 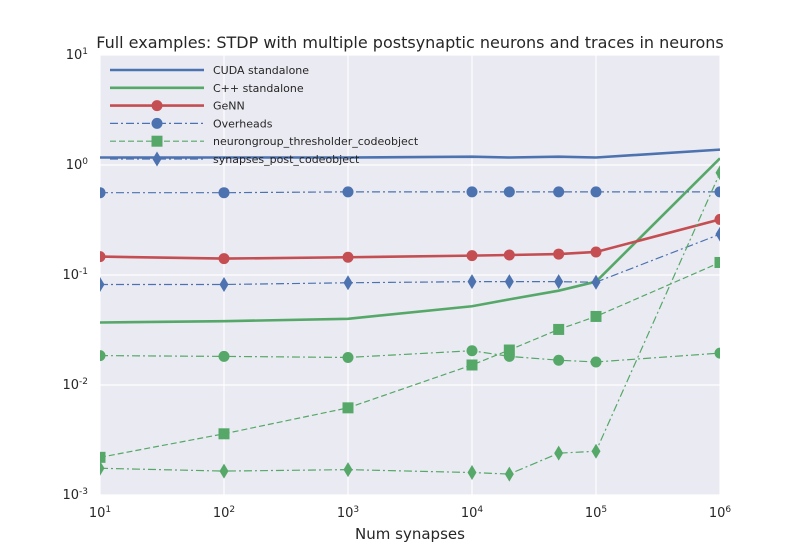 I want to click on legend-item-5: synapses_post_codeobject, so click(x=235, y=159).